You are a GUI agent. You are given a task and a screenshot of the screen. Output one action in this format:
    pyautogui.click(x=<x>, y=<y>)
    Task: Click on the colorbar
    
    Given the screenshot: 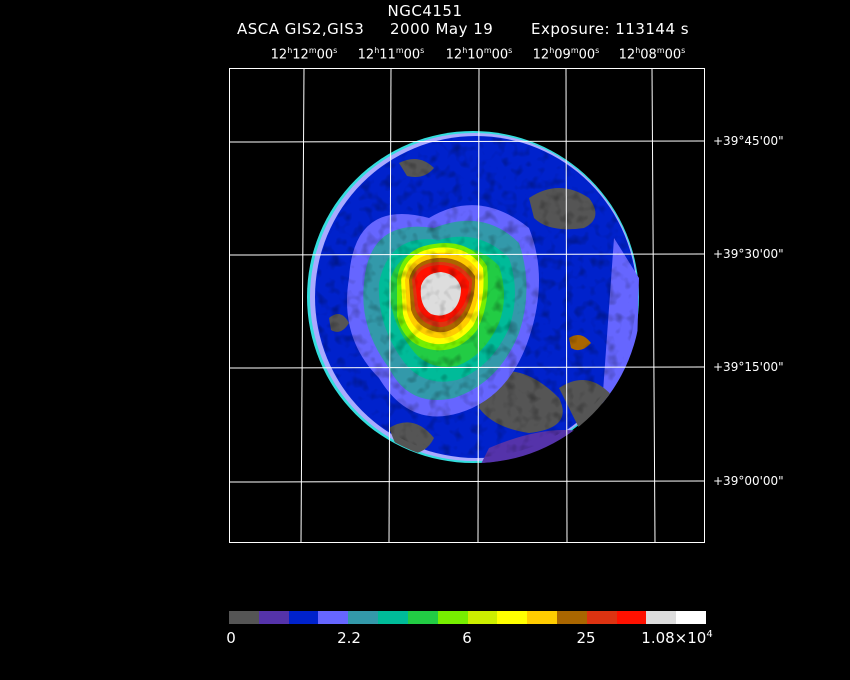 What is the action you would take?
    pyautogui.click(x=467, y=617)
    